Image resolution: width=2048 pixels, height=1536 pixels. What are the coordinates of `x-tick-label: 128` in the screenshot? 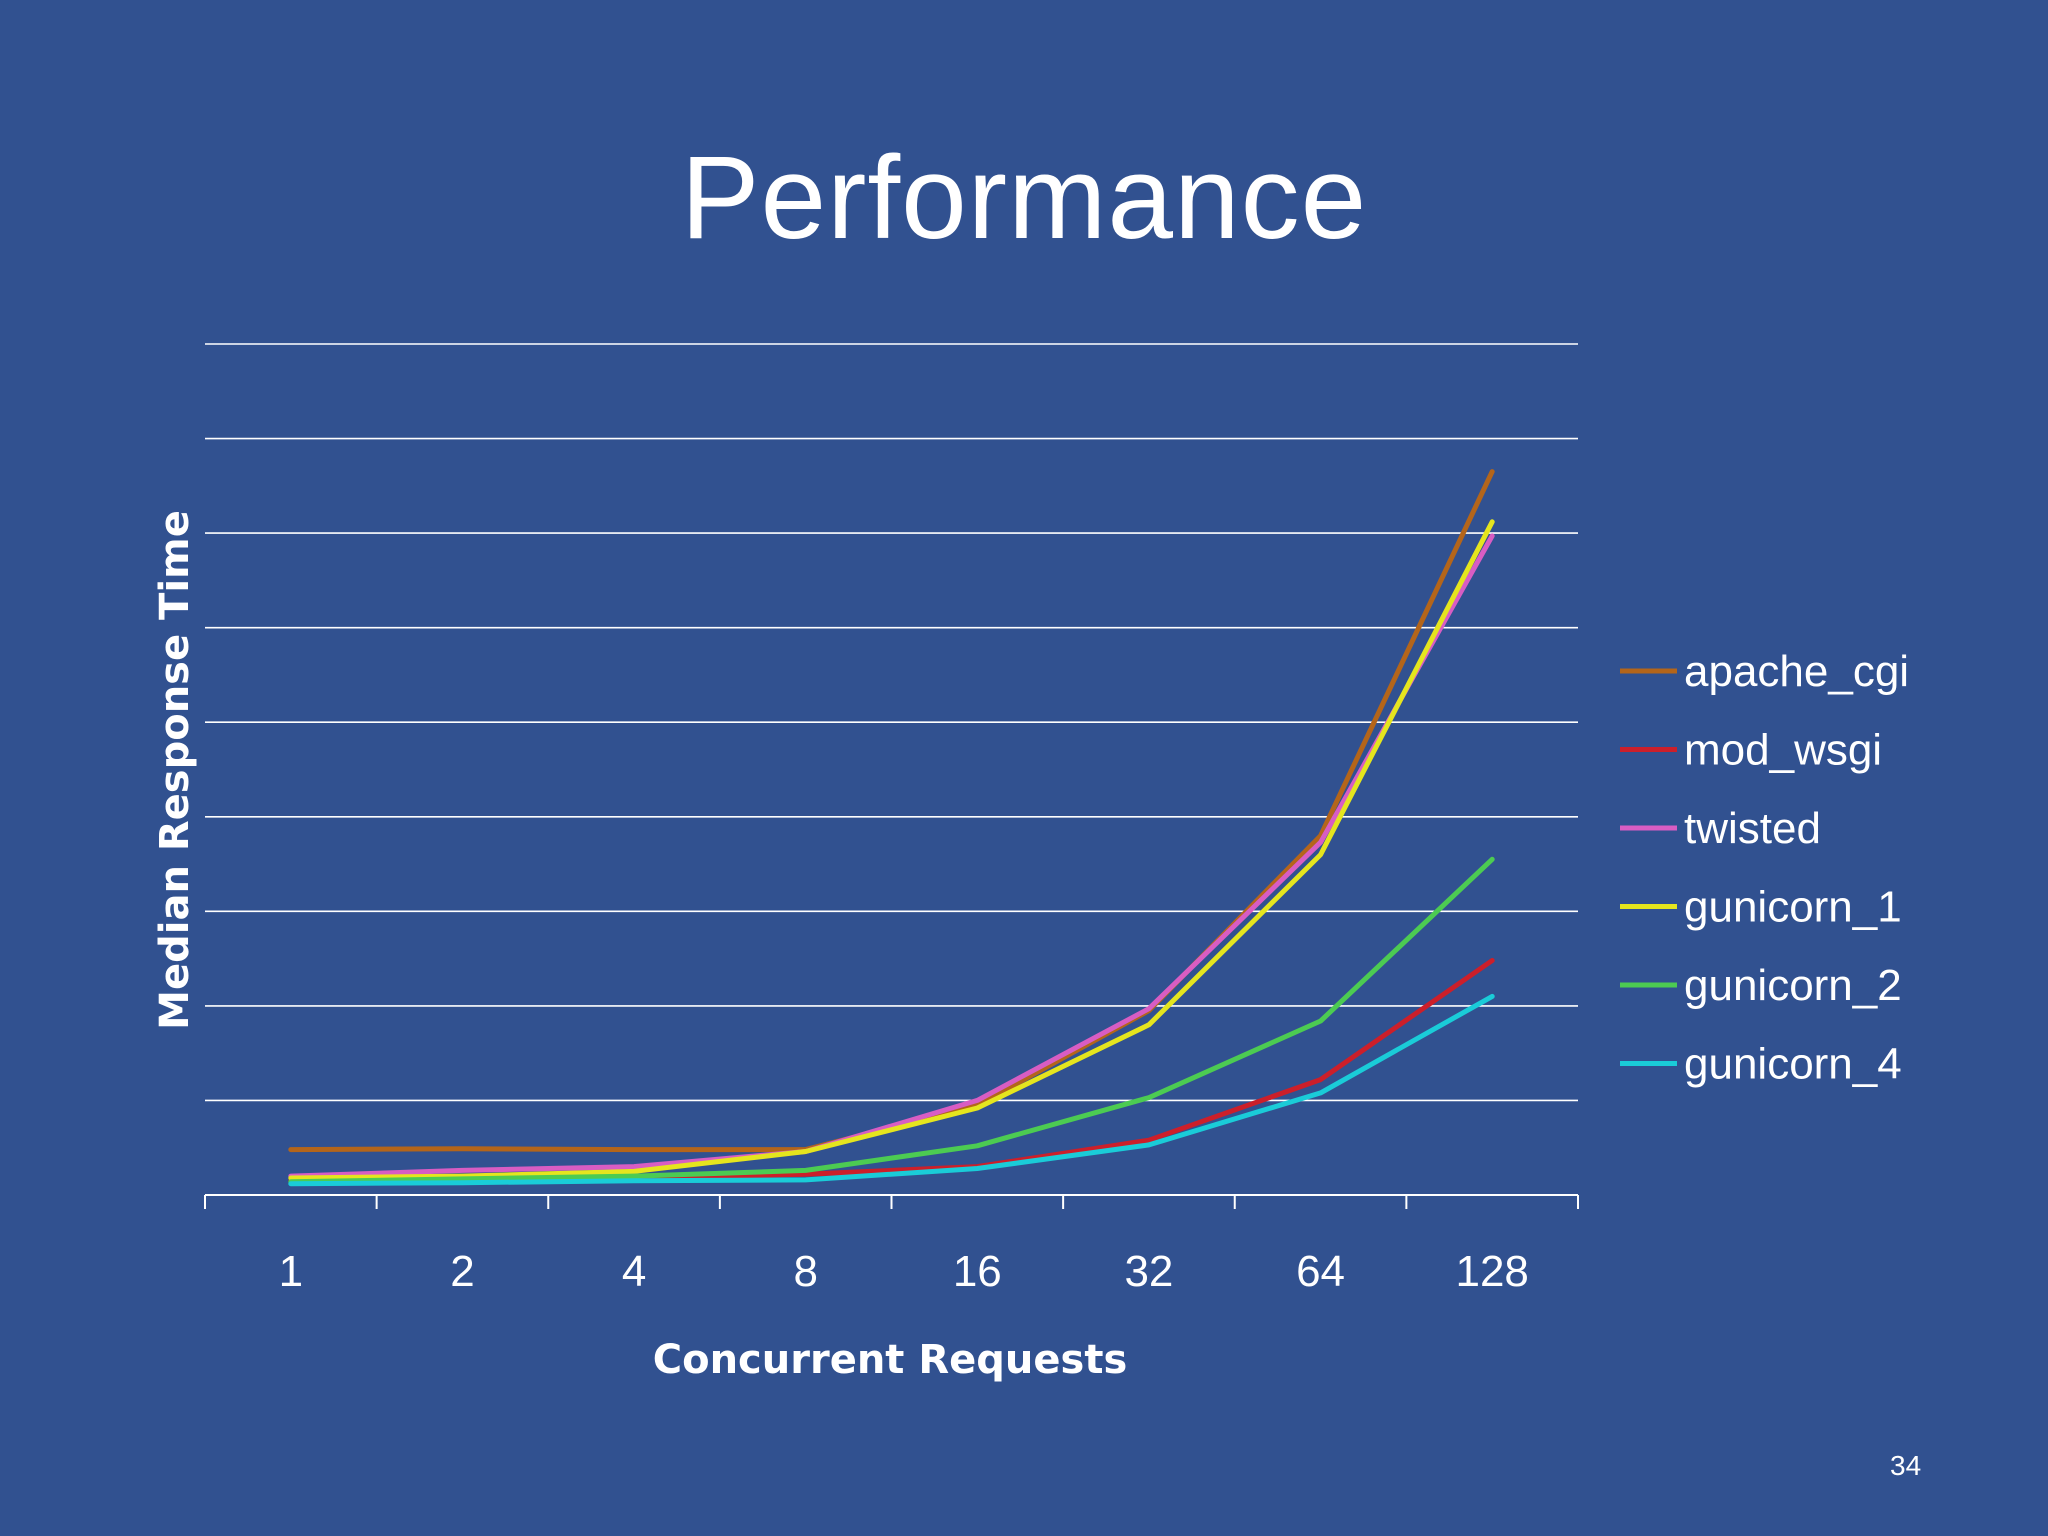 It's located at (1491, 1271).